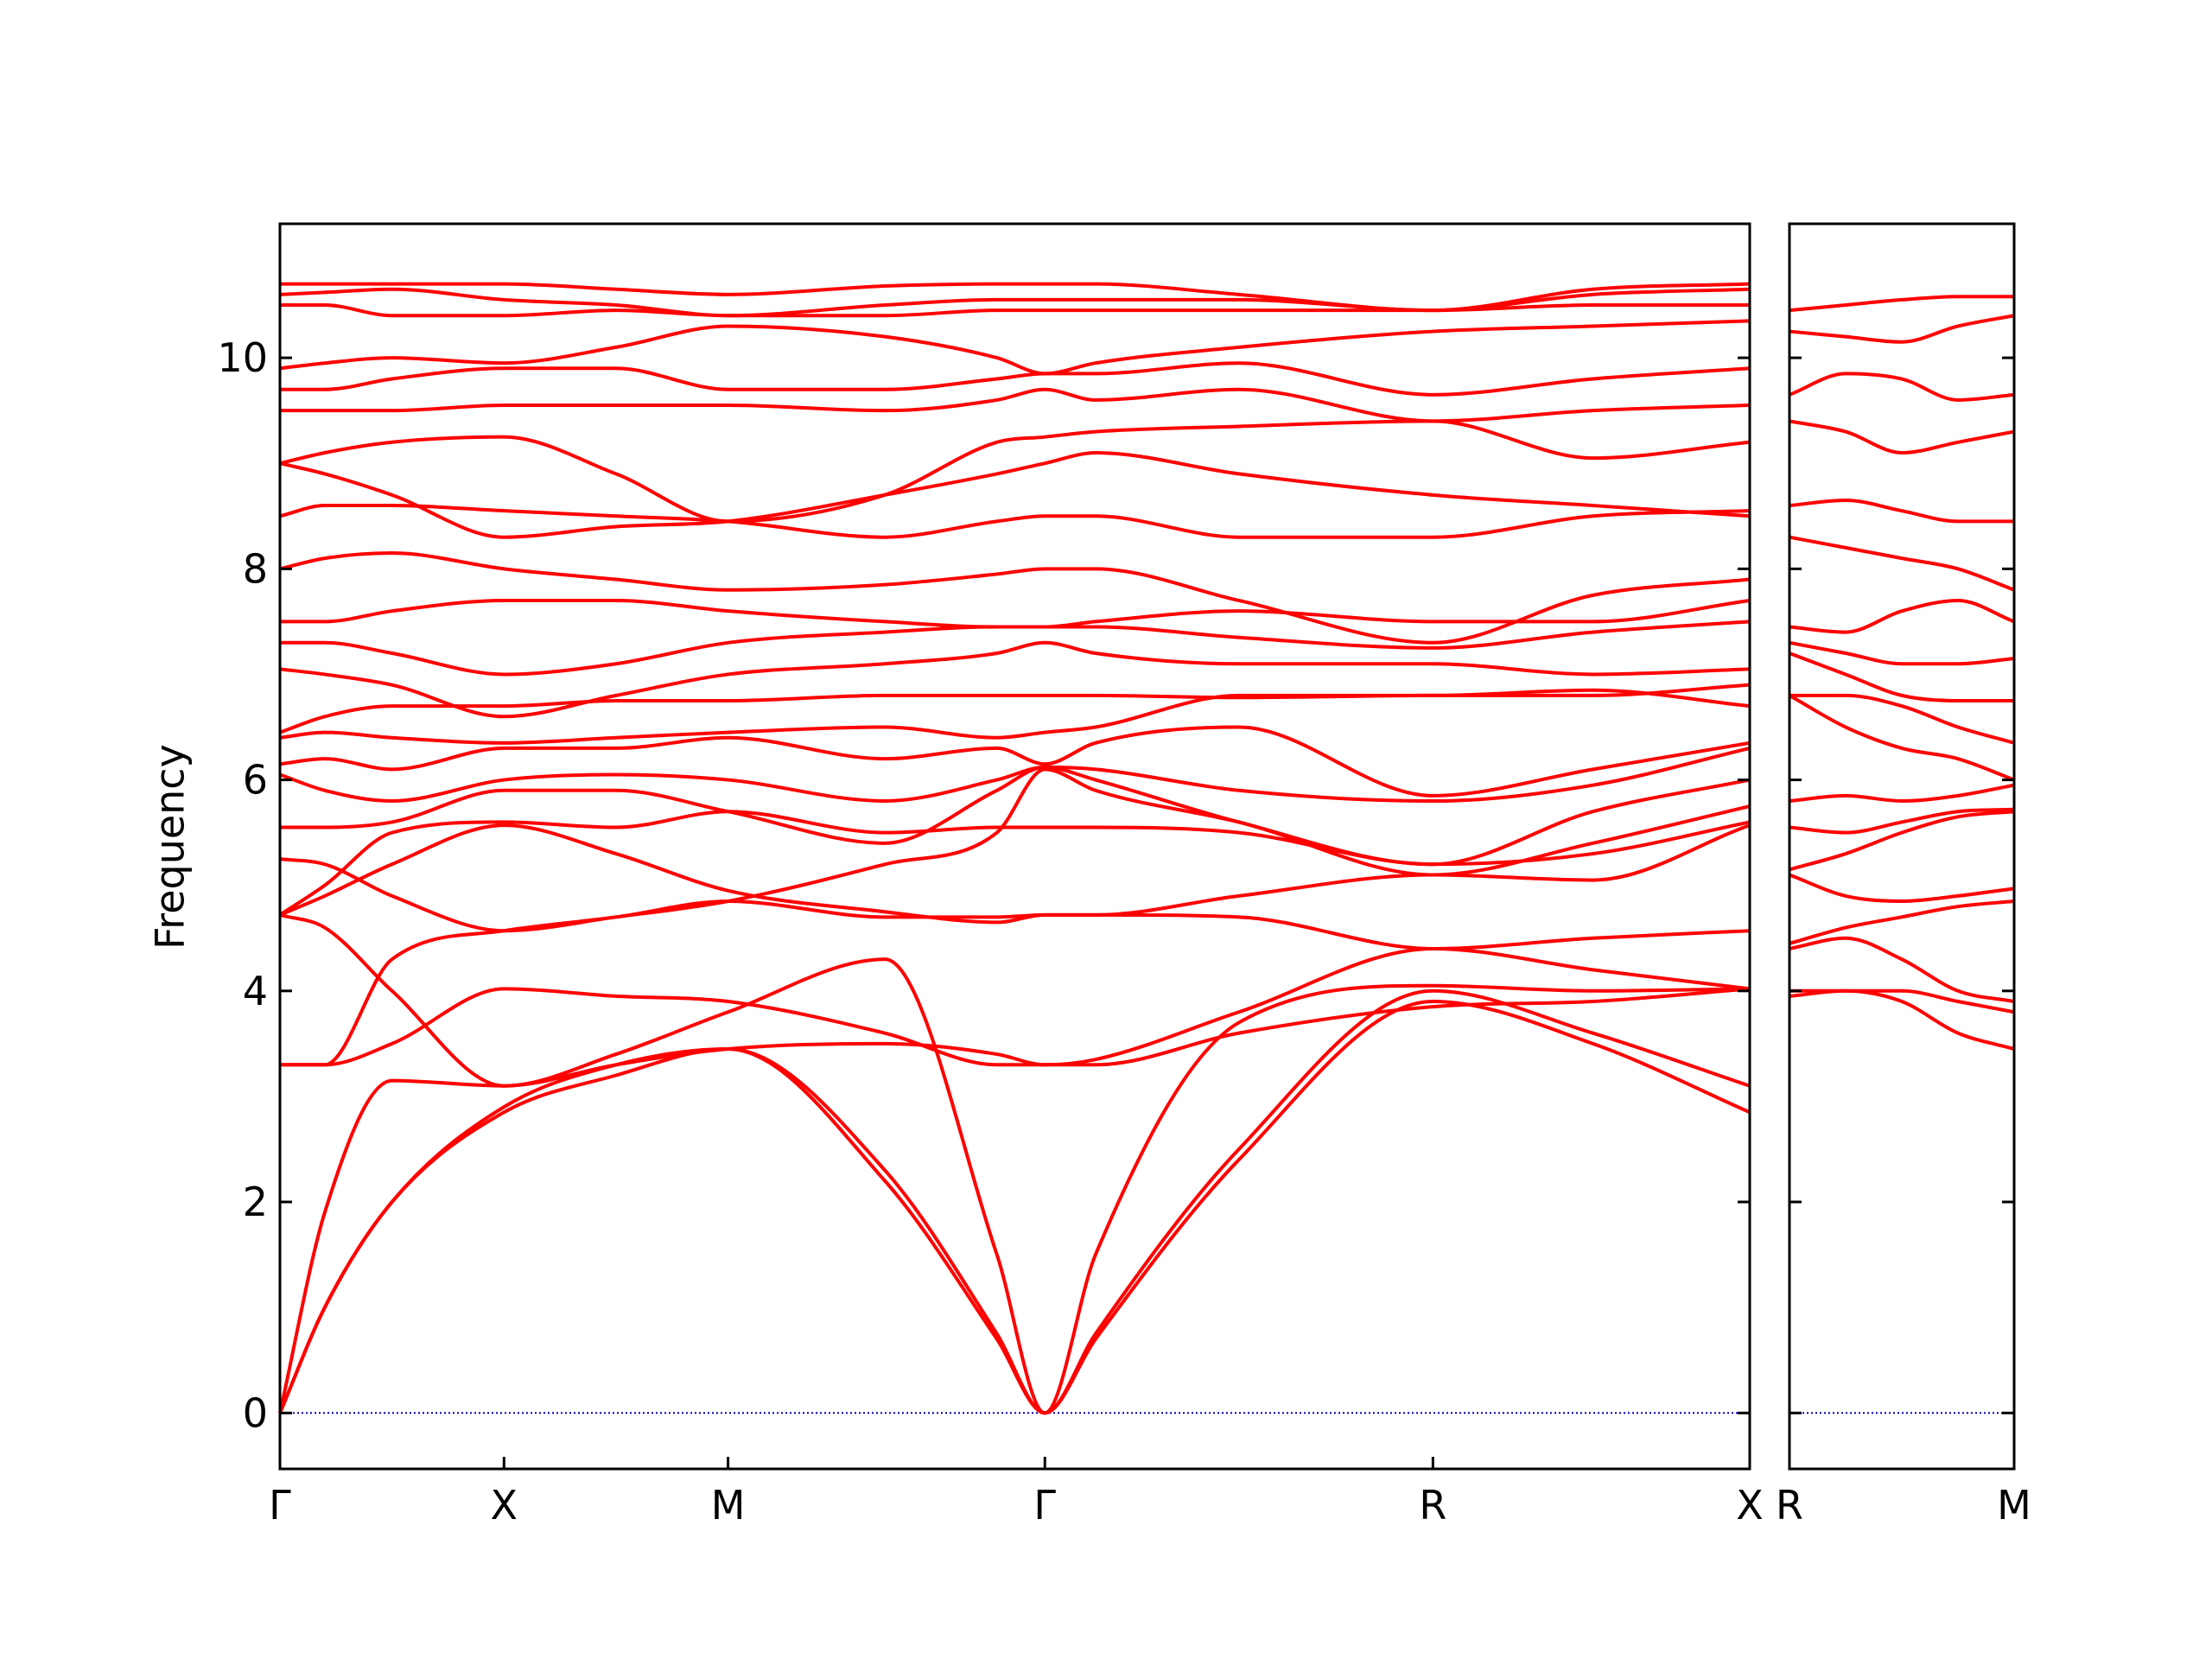  Describe the element at coordinates (255, 991) in the screenshot. I see `y-tick-label: 4` at that location.